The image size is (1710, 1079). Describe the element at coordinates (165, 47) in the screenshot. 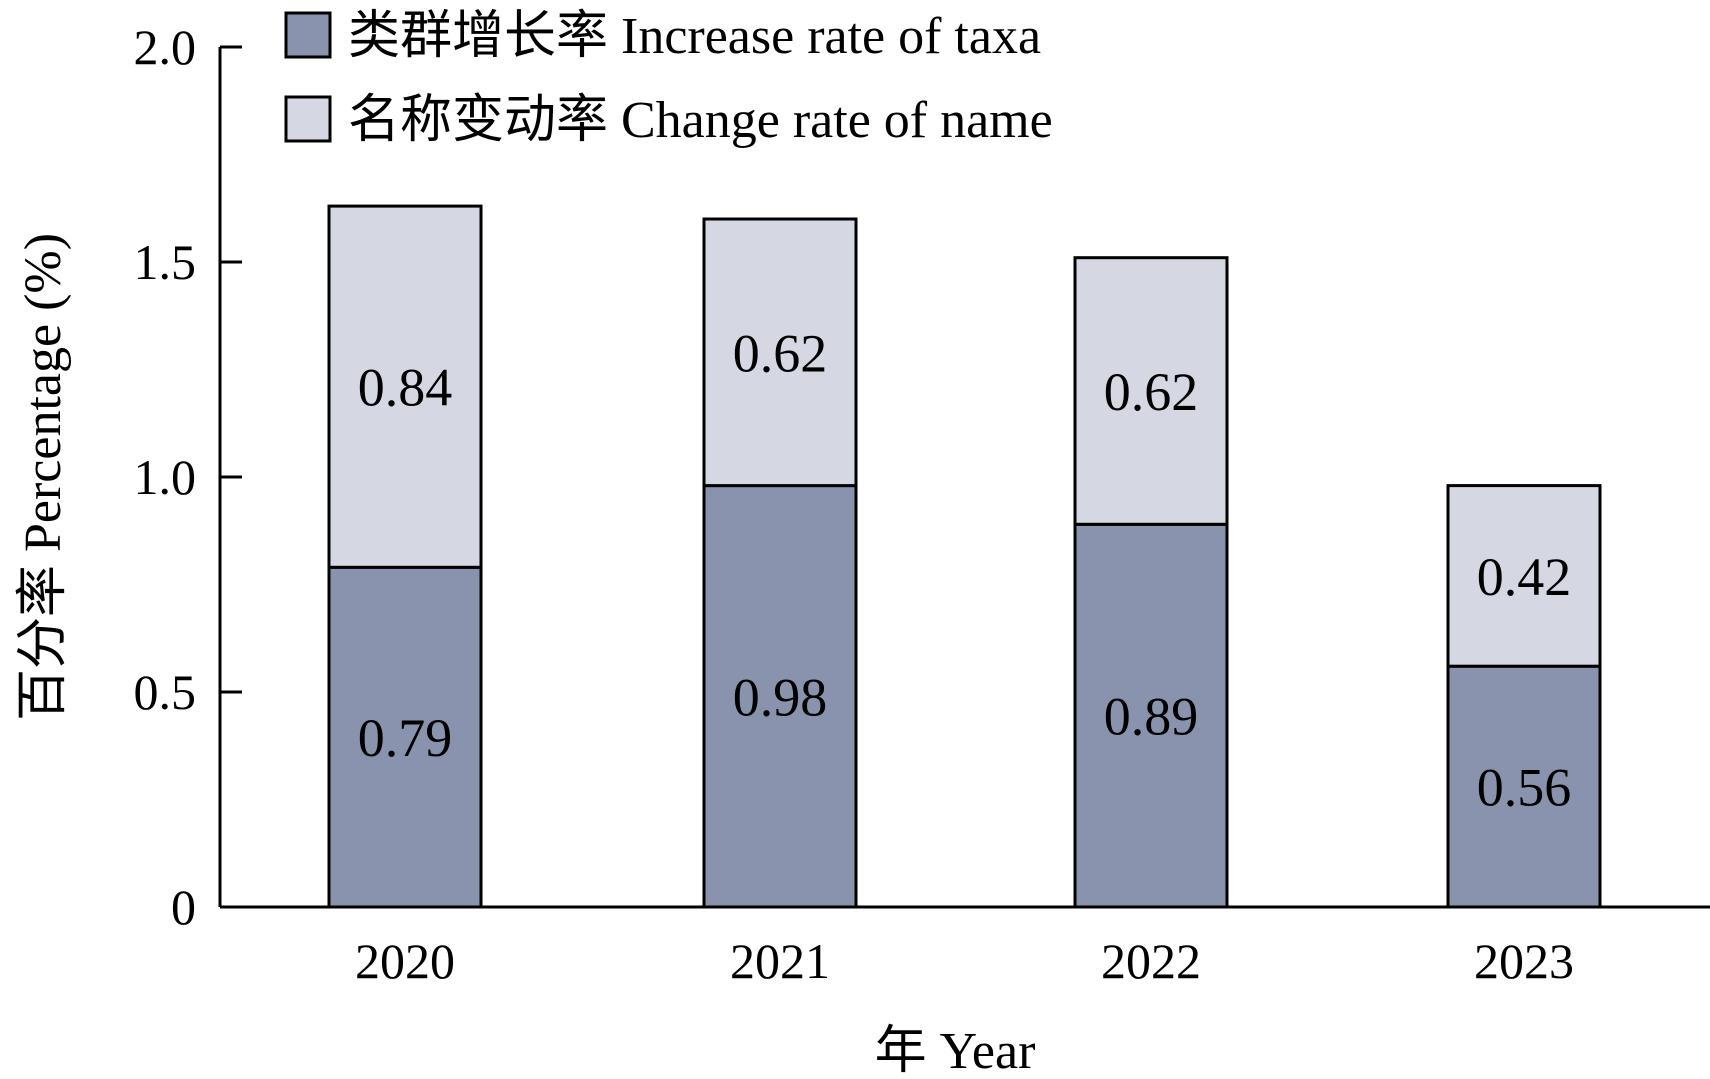

I see `y-tick-label: 2.0` at that location.